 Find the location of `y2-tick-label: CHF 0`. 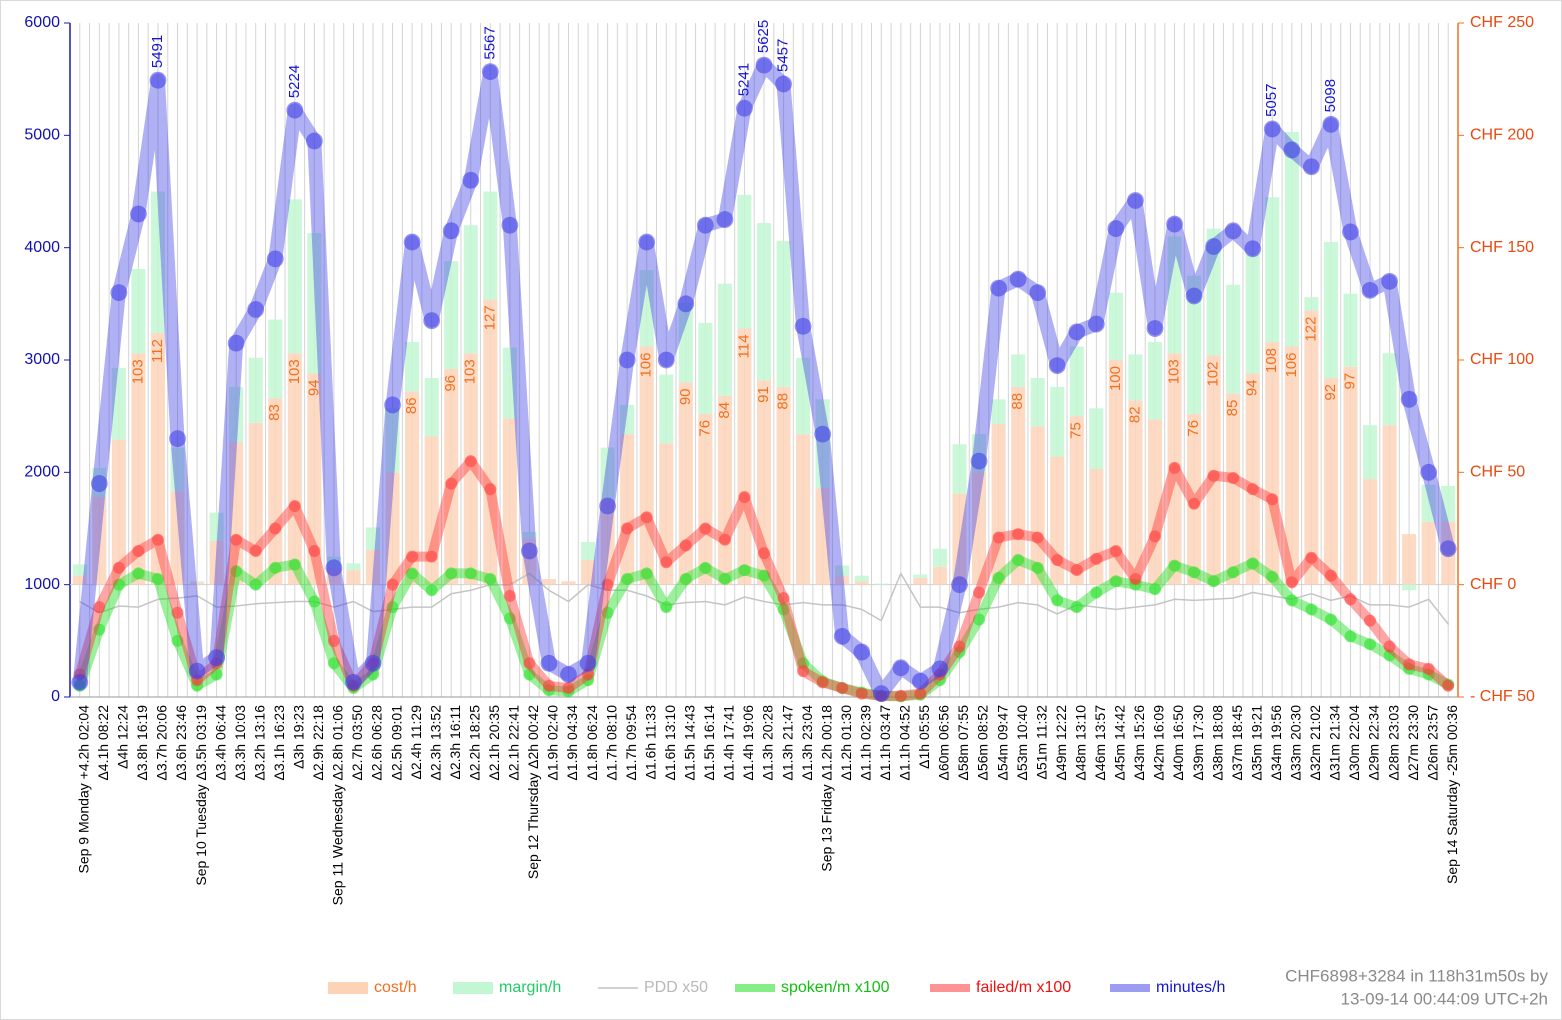

y2-tick-label: CHF 0 is located at coordinates (1493, 584).